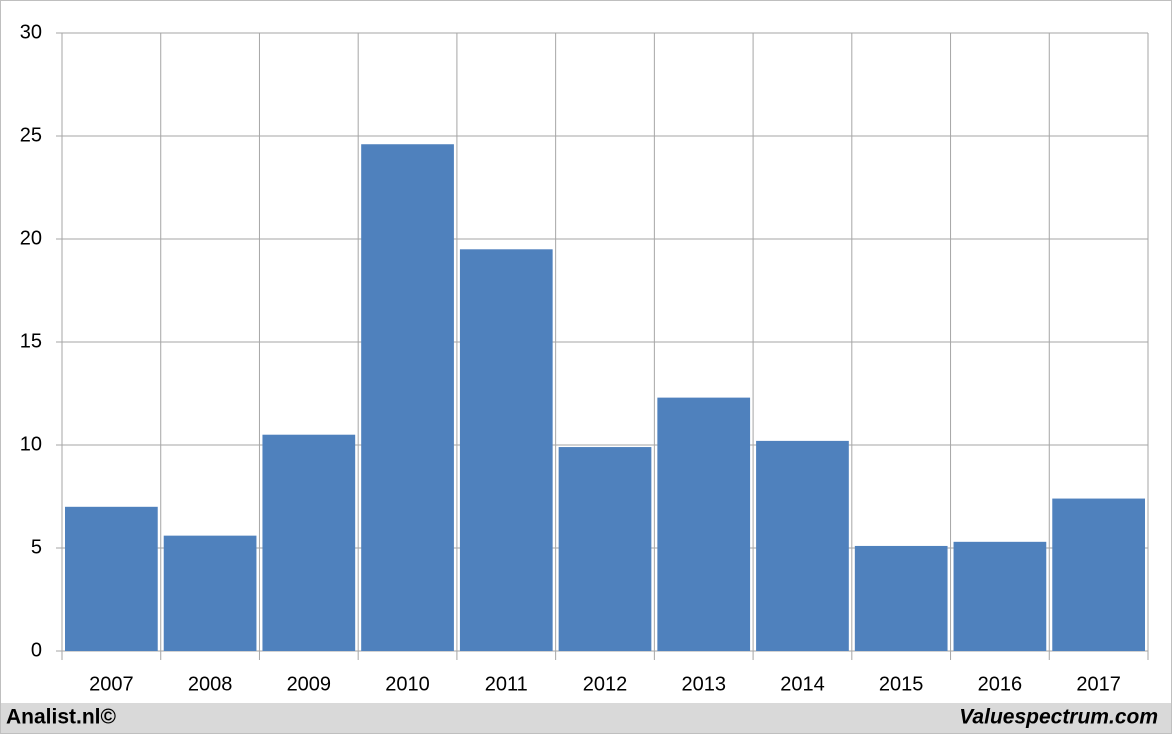 Image resolution: width=1172 pixels, height=734 pixels. I want to click on x-tick-label: 2012, so click(605, 684).